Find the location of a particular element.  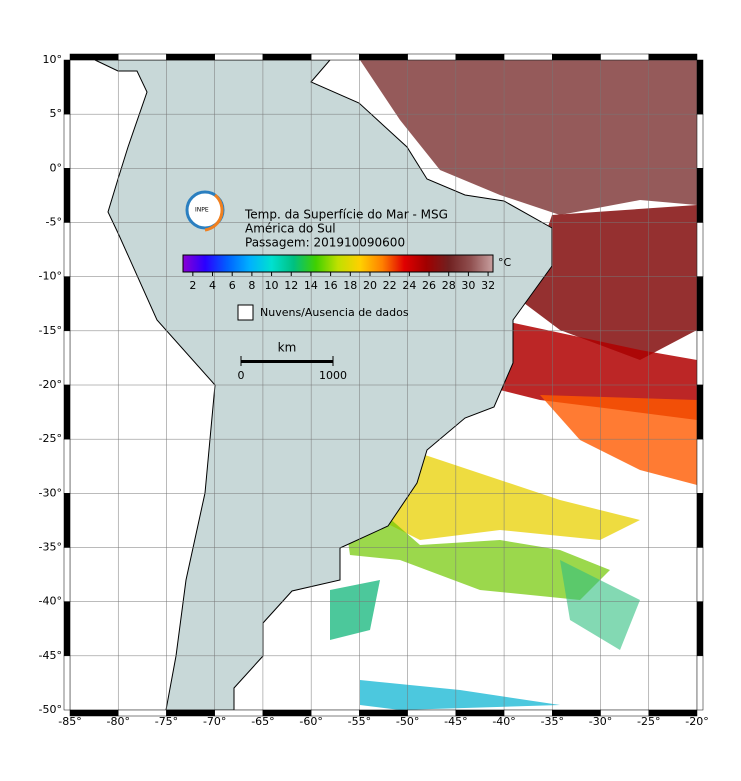

colorbar-tick-label: 20 is located at coordinates (370, 285).